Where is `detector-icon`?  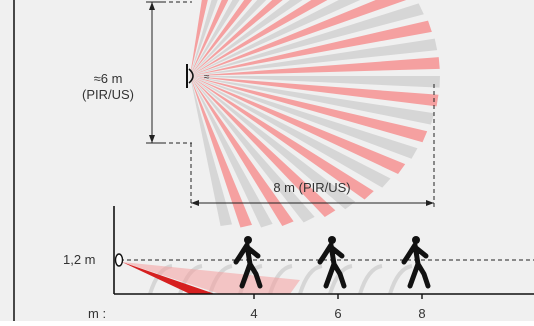
detector-icon is located at coordinates (190, 76).